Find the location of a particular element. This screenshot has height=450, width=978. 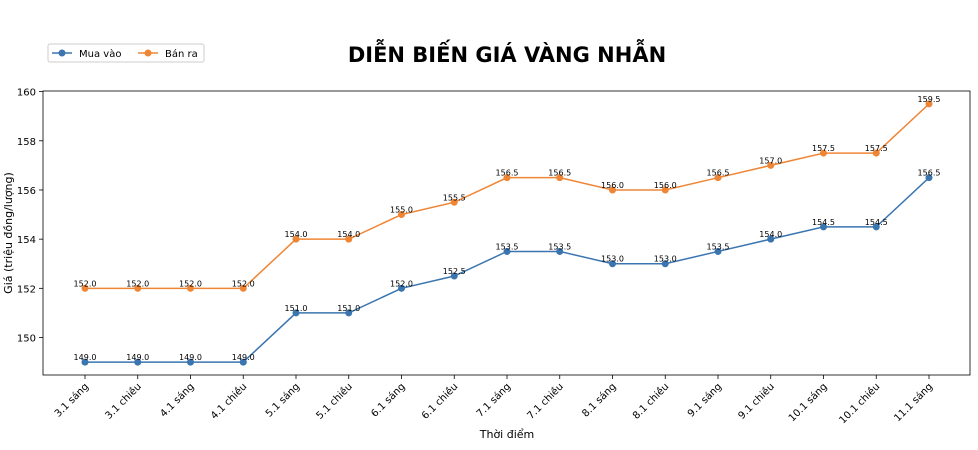

y-tick-label: 150 is located at coordinates (26, 339).